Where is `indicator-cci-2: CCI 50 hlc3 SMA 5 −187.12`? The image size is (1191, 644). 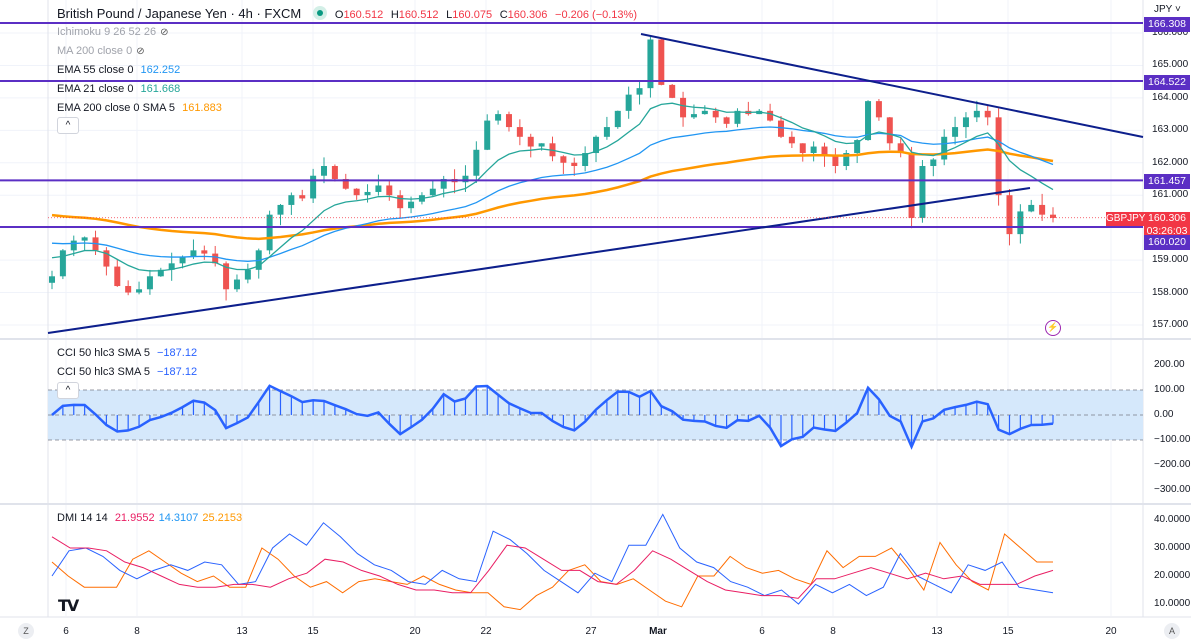 indicator-cci-2: CCI 50 hlc3 SMA 5 −187.12 is located at coordinates (127, 372).